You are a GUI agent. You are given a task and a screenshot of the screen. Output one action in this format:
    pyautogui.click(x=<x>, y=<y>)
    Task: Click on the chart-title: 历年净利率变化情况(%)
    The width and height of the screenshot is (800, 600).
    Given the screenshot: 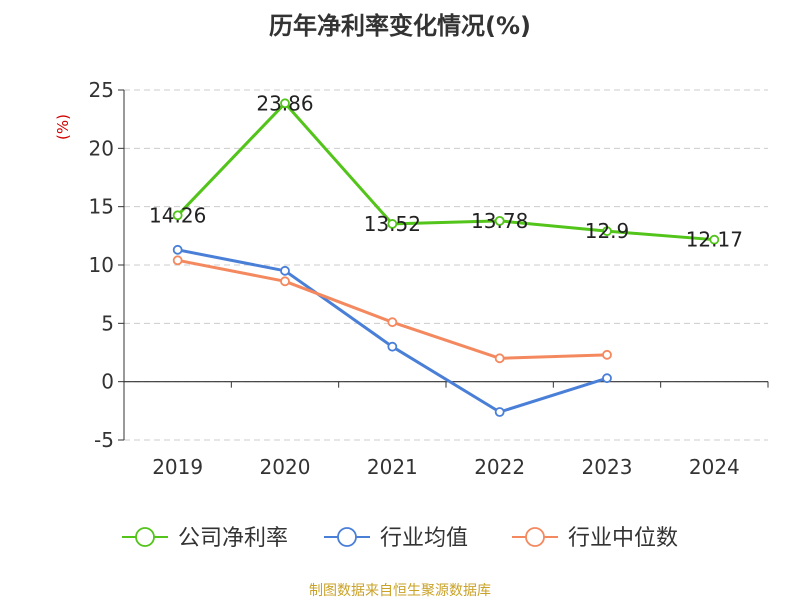 What is the action you would take?
    pyautogui.click(x=400, y=26)
    